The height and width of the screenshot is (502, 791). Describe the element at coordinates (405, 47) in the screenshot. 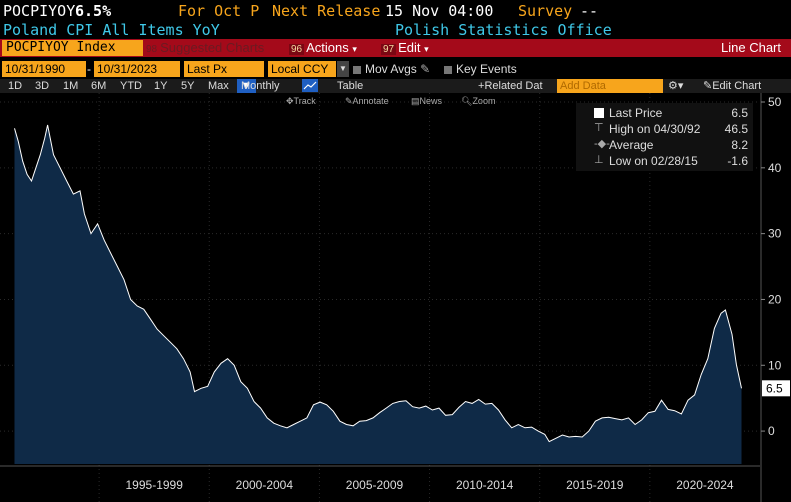

I see `edit-menu: 97 Edit ▾` at that location.